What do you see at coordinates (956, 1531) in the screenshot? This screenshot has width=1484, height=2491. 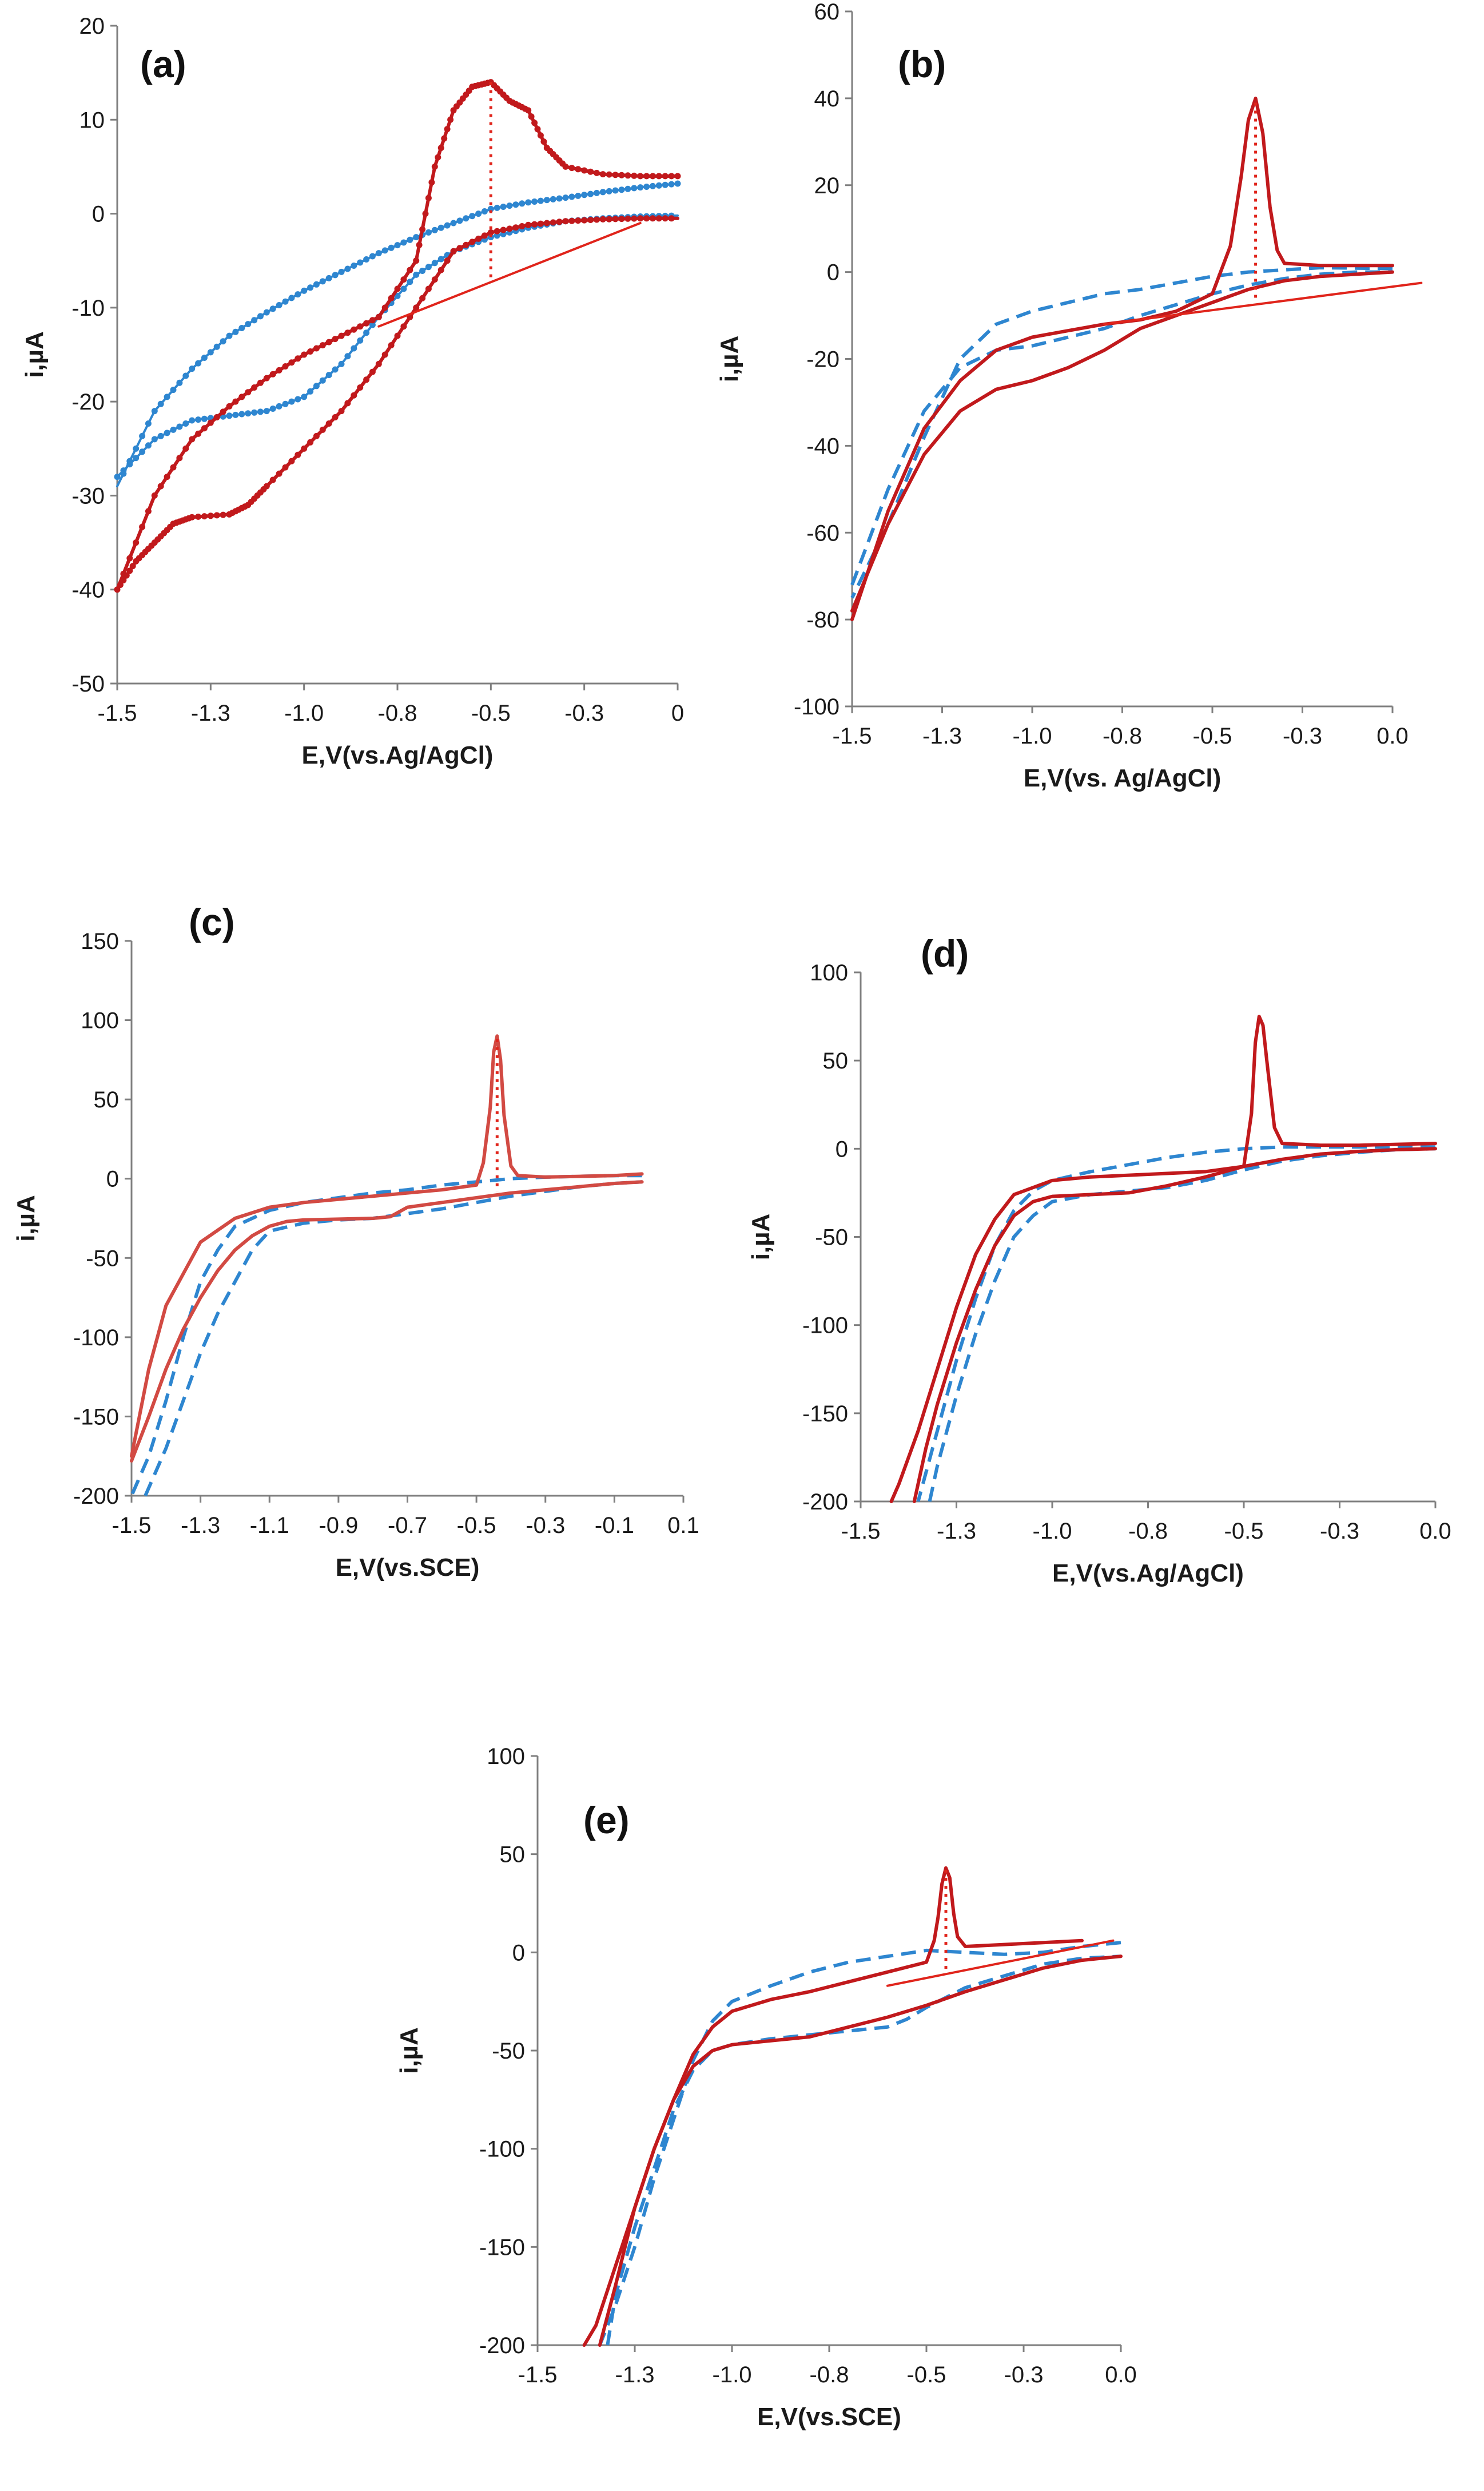 I see `x-tick-label: -1.3` at bounding box center [956, 1531].